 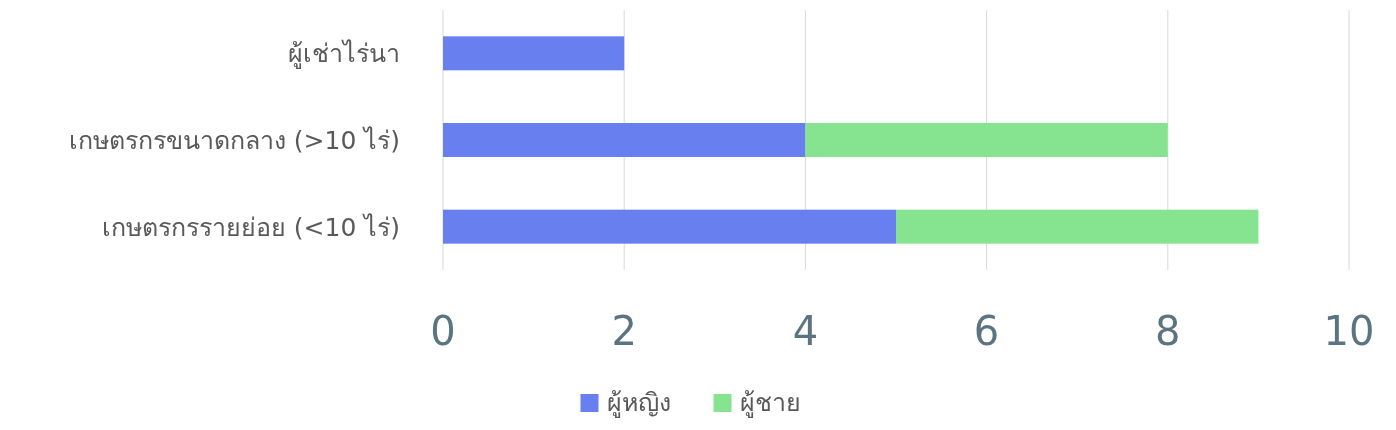 I want to click on x-tick-label: 6, so click(x=986, y=331).